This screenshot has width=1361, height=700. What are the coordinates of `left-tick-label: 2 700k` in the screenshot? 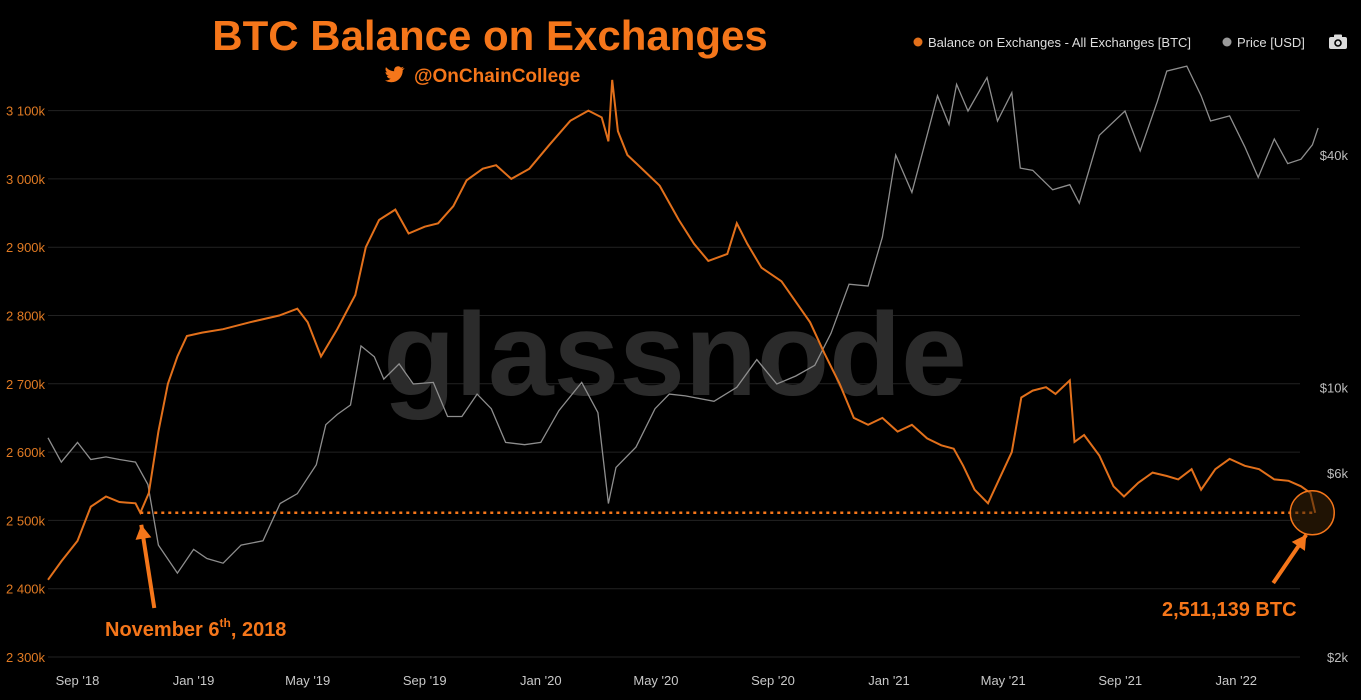 It's located at (26, 384).